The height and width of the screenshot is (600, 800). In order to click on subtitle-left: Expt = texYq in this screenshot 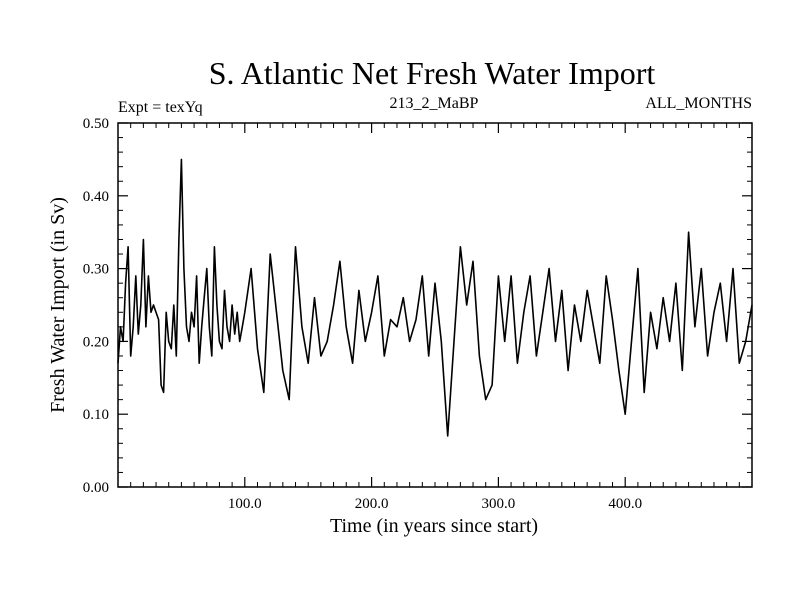, I will do `click(160, 107)`.